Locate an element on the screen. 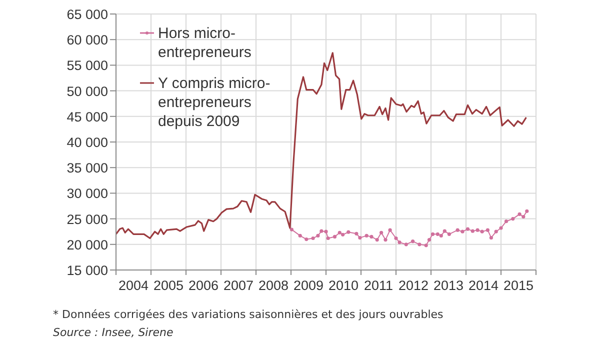 This screenshot has width=616, height=346. y-tick-label: 40 000 is located at coordinates (87, 142).